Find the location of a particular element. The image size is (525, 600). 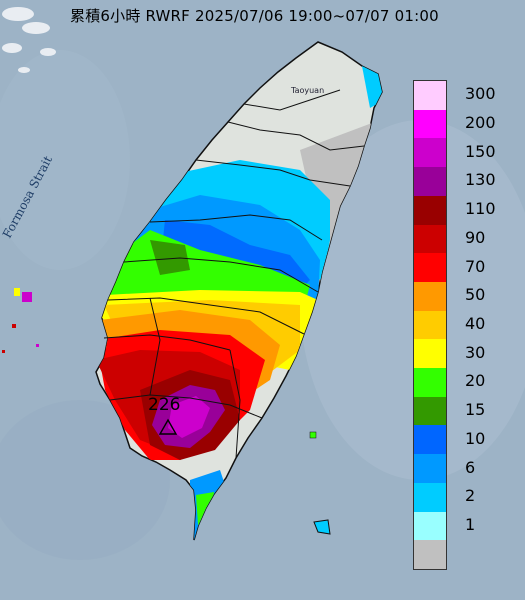

legend-label: 90 is located at coordinates (475, 237).